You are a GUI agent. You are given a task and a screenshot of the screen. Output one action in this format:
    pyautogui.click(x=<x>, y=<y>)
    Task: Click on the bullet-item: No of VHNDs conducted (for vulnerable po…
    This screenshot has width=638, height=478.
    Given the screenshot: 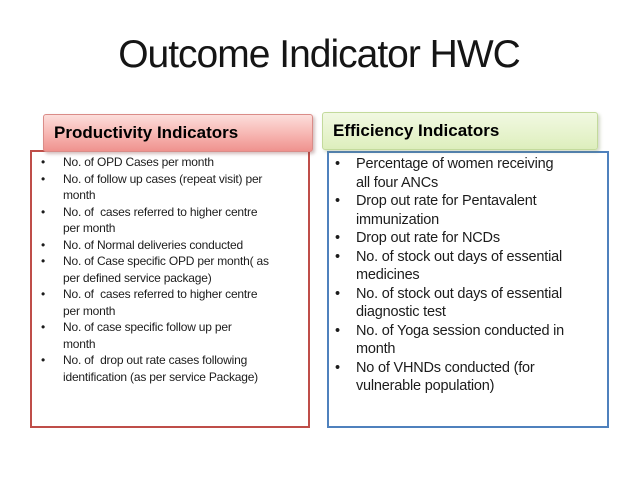 What is the action you would take?
    pyautogui.click(x=466, y=377)
    